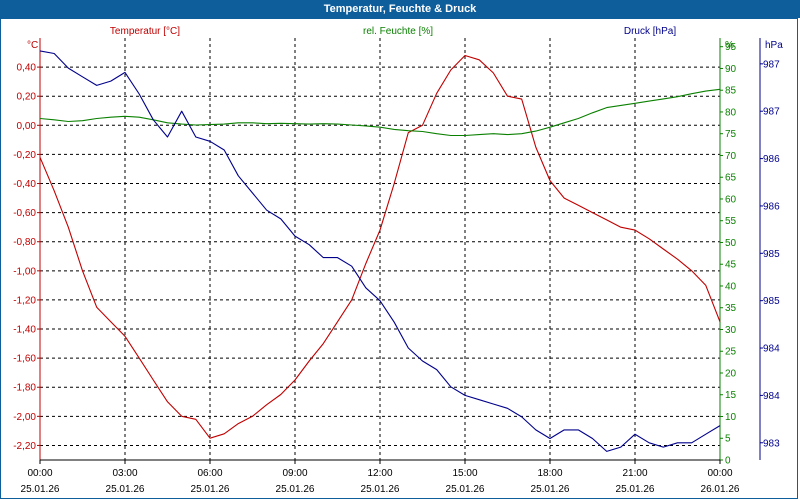 Image resolution: width=800 pixels, height=500 pixels. I want to click on humidity-tick-label: 60, so click(731, 199).